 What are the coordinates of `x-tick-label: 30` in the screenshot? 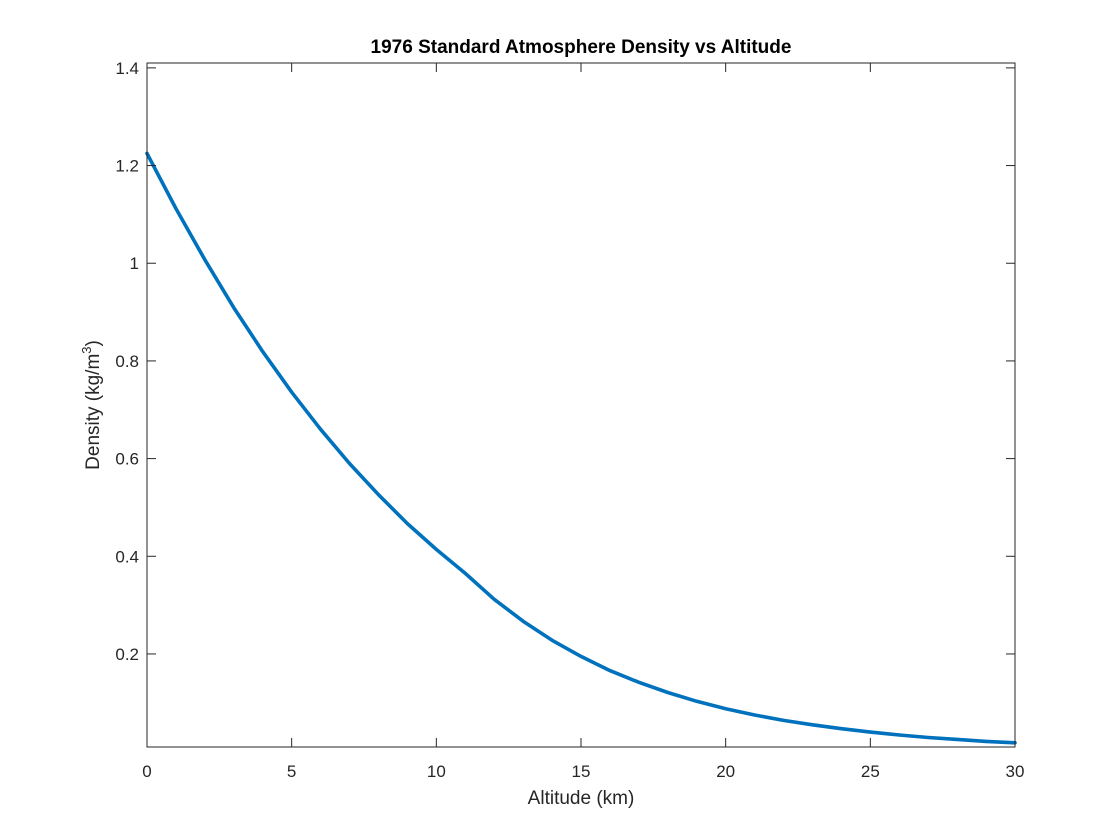 It's located at (1015, 771).